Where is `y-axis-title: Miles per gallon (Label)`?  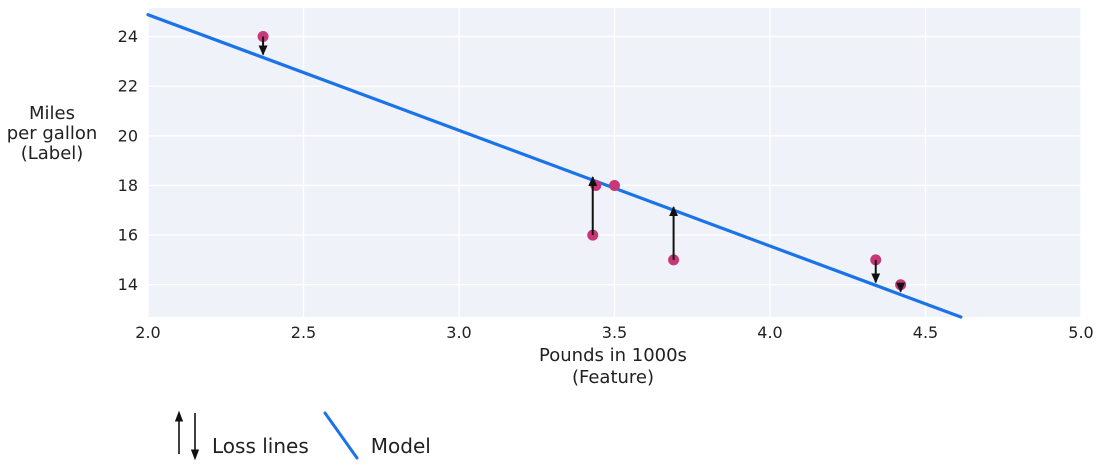
y-axis-title: Miles per gallon (Label) is located at coordinates (52, 134).